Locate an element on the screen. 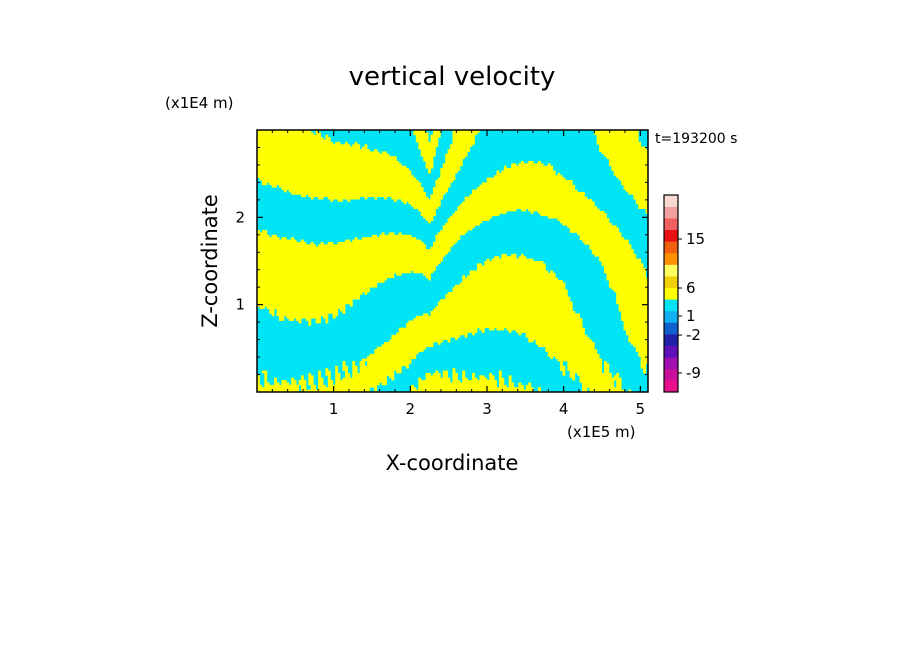 The height and width of the screenshot is (654, 904). colorbar-tick-label: -9 is located at coordinates (693, 373).